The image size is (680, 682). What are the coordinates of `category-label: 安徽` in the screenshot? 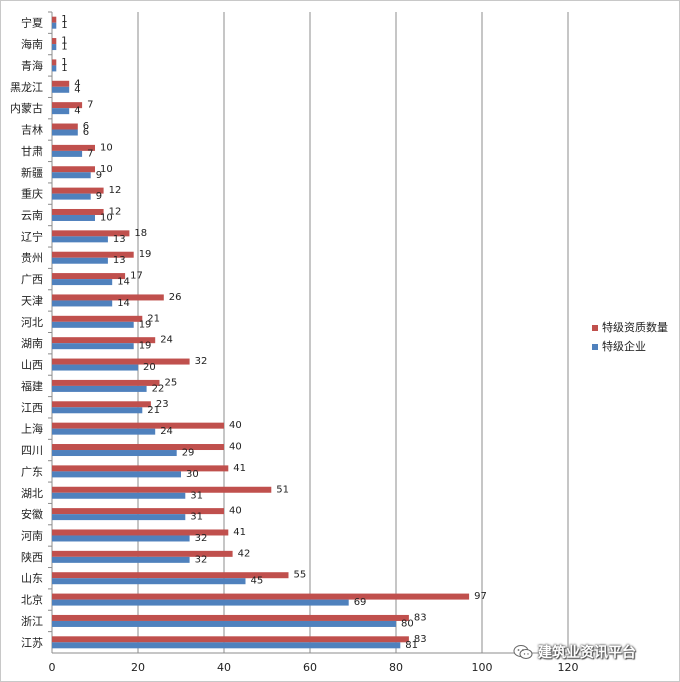 It's located at (32, 514).